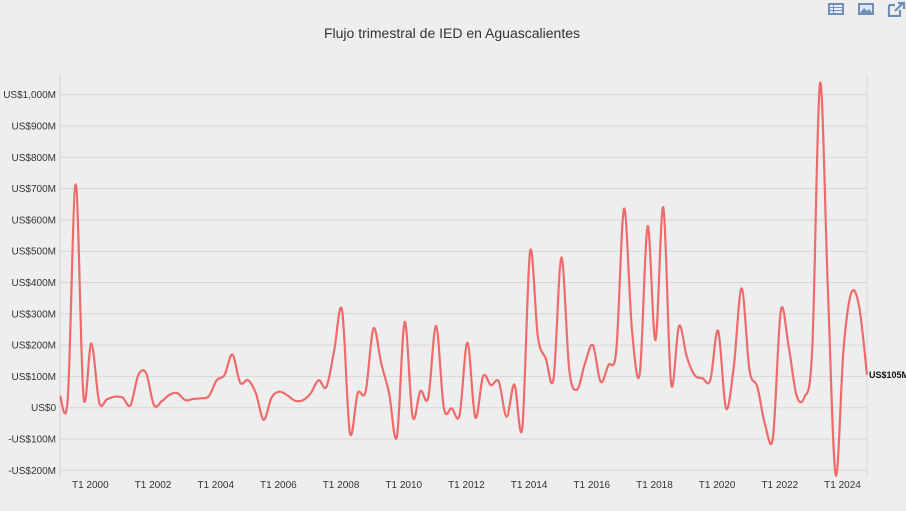 The height and width of the screenshot is (511, 906). Describe the element at coordinates (896, 9) in the screenshot. I see `external-link-icon` at that location.